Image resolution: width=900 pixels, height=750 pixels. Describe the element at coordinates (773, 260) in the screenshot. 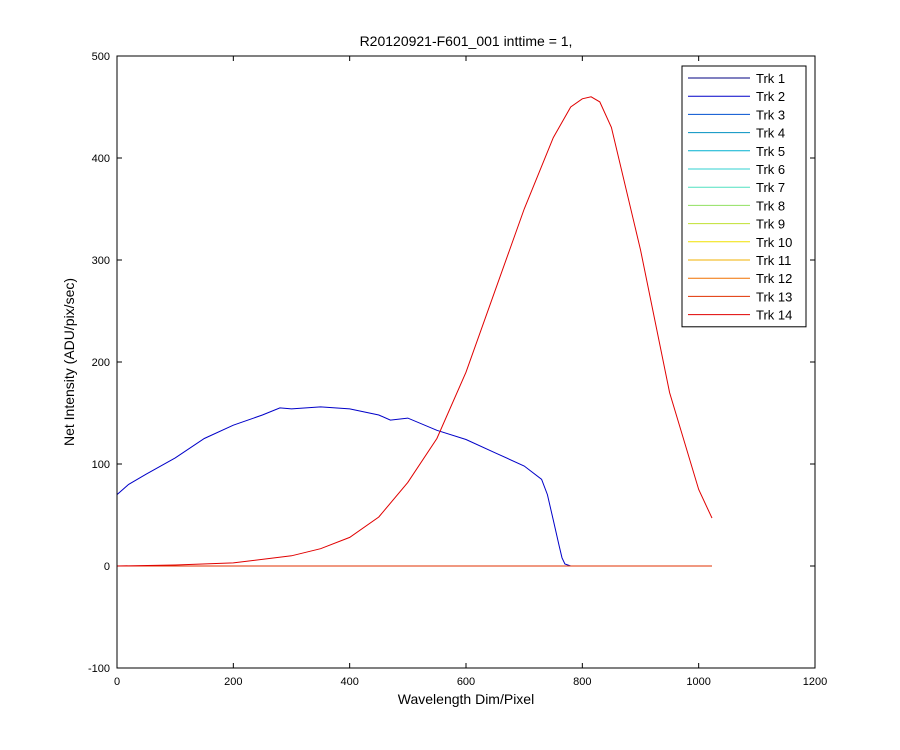

I see `legend-label: Trk 11` at that location.